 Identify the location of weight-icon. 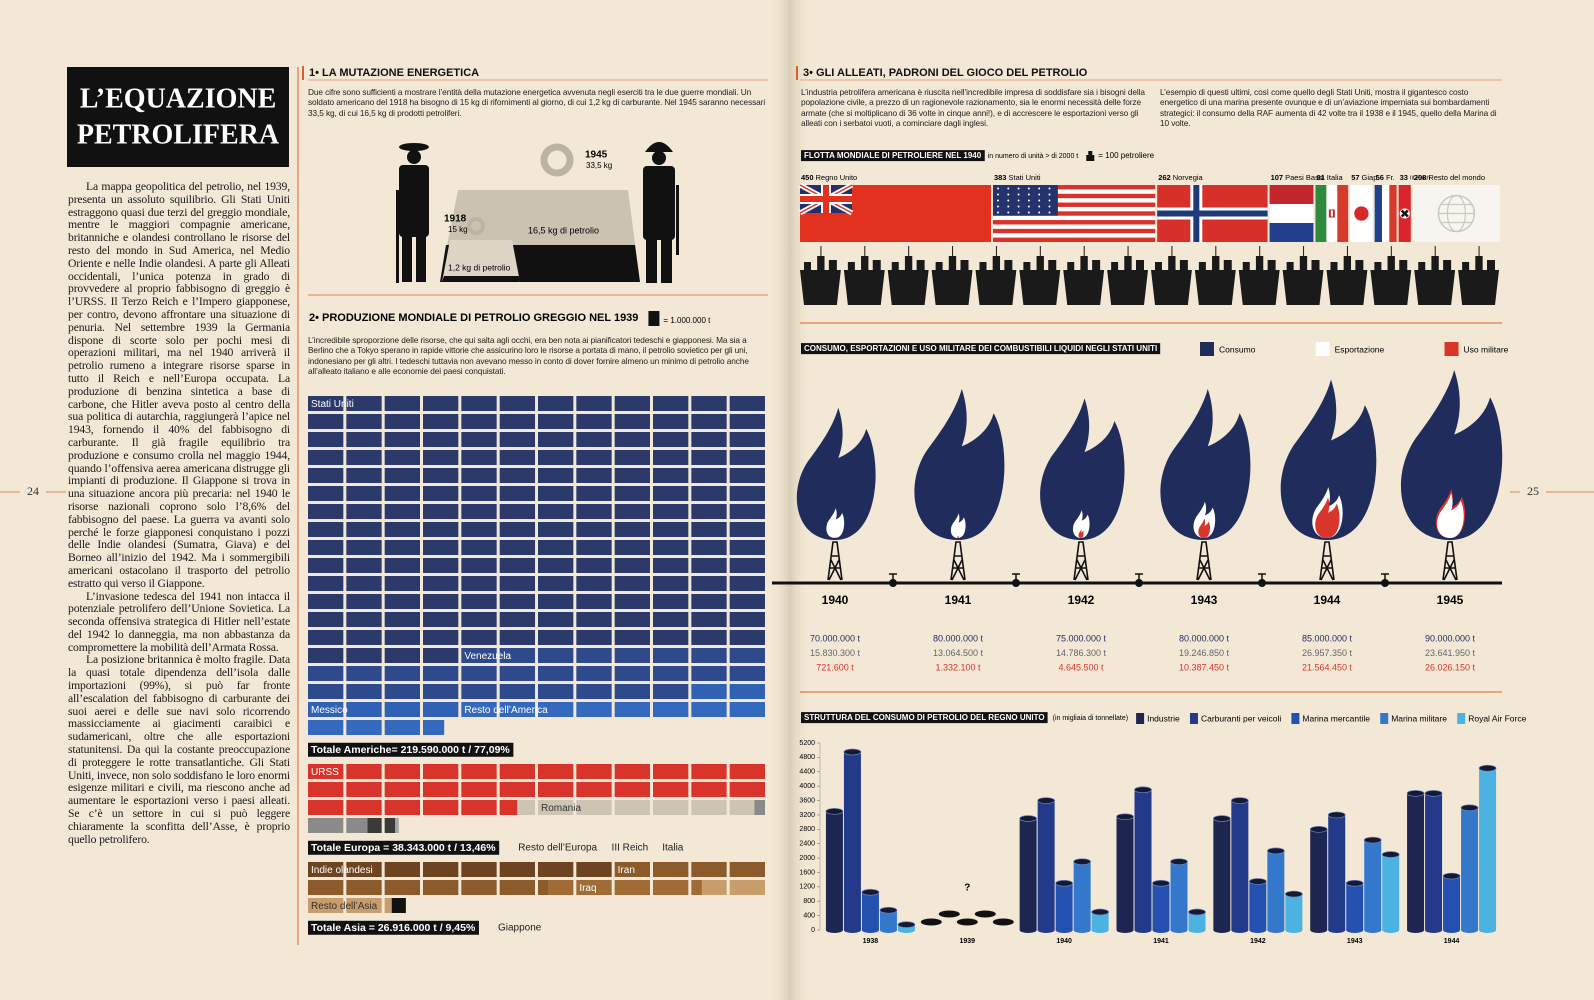
(557, 160).